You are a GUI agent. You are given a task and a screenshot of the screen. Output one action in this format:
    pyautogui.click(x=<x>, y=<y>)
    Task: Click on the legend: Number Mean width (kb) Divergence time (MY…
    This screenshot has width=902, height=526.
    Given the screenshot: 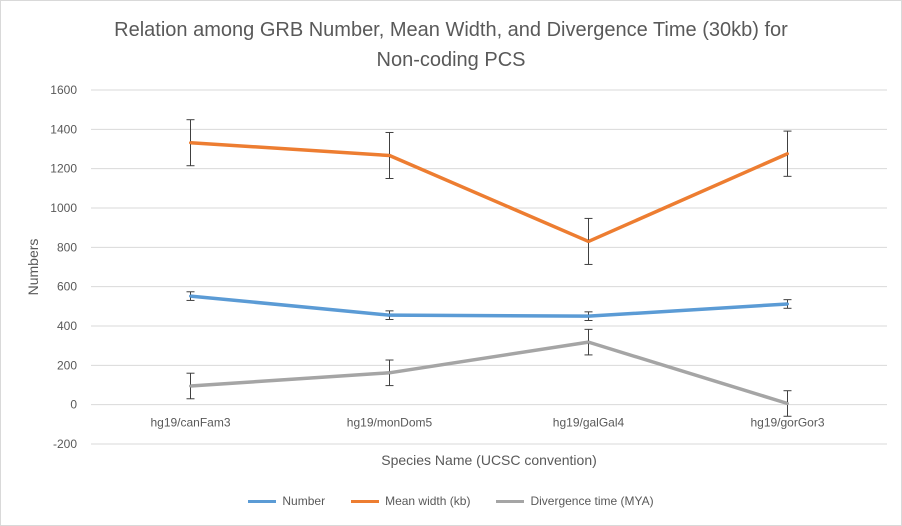 What is the action you would take?
    pyautogui.click(x=451, y=501)
    